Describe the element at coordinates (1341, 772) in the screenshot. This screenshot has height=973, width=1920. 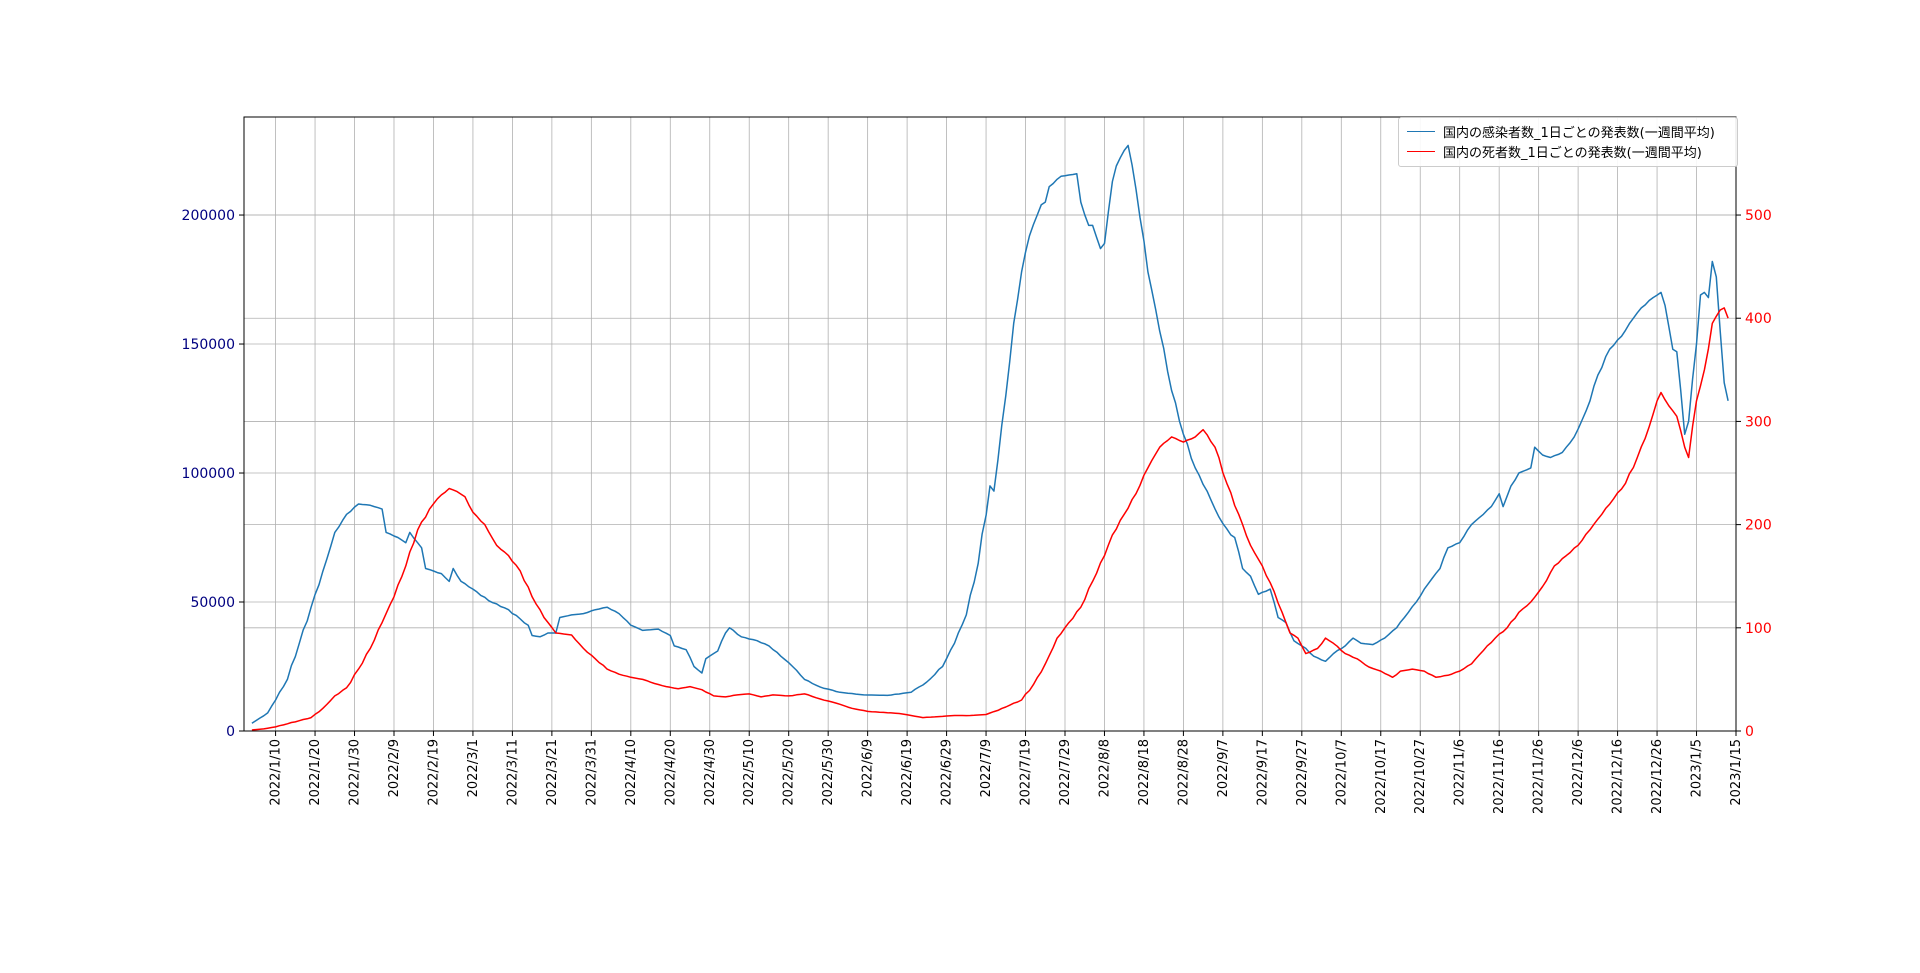
I see `x-tick-label: 2022/10/7` at that location.